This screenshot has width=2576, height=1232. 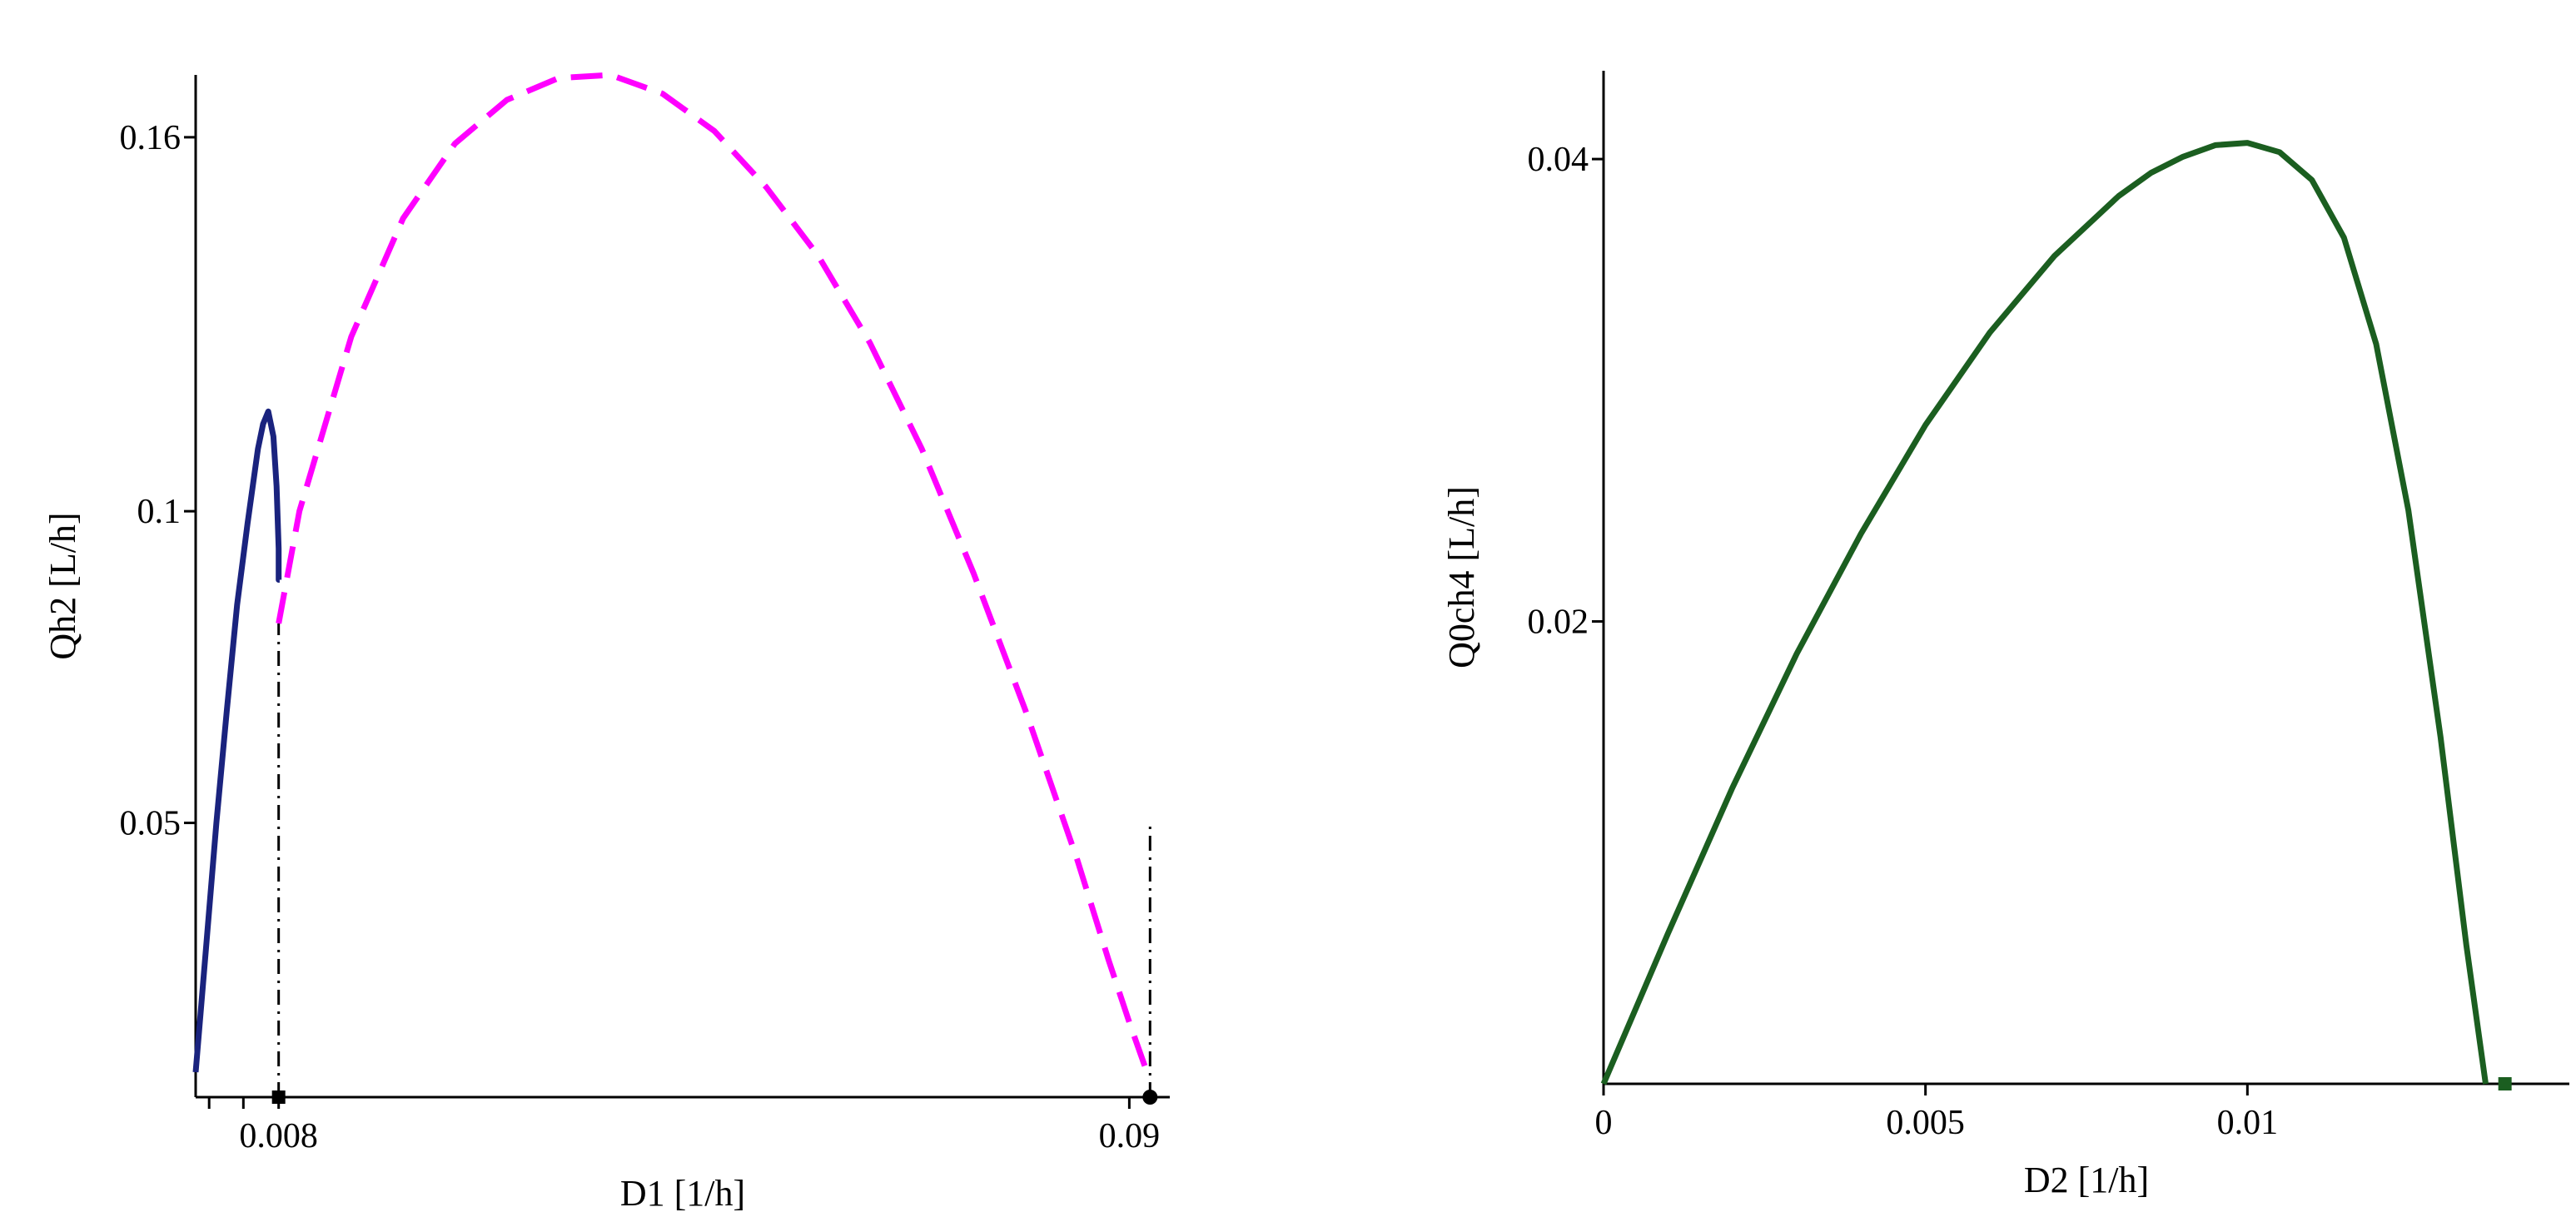 I want to click on x-axis-label: D2 [1/h], so click(x=2086, y=1180).